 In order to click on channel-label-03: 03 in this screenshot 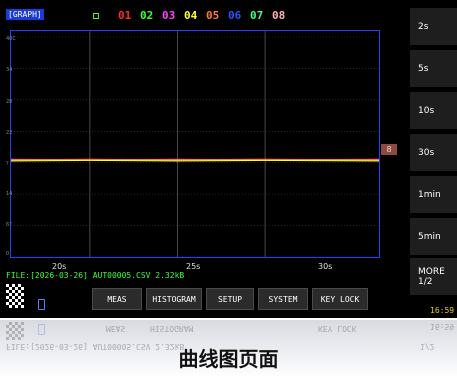, I will do `click(169, 15)`.